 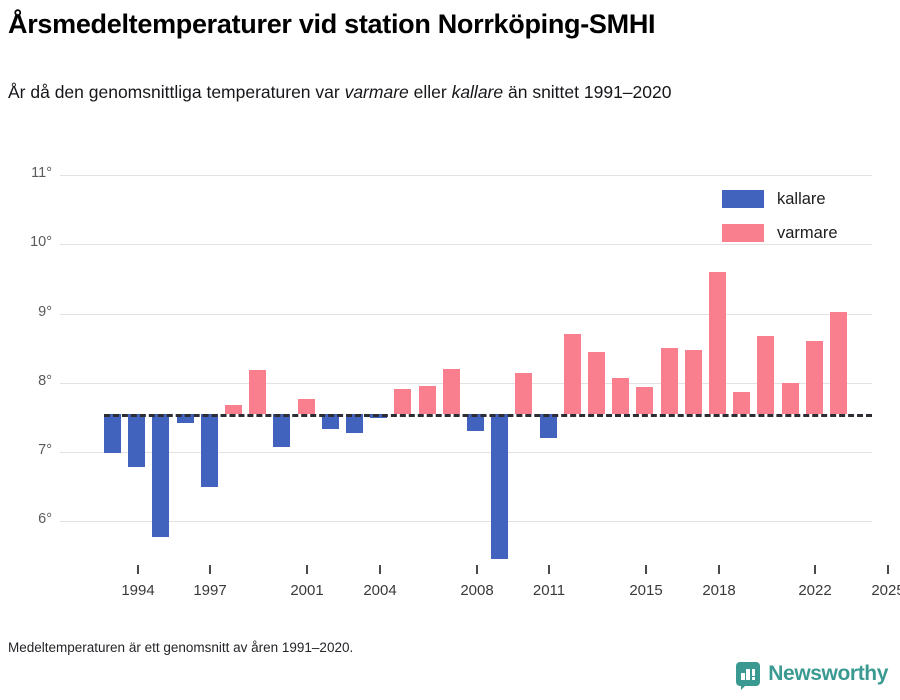 I want to click on legend-item-varmare: varmare, so click(x=780, y=233).